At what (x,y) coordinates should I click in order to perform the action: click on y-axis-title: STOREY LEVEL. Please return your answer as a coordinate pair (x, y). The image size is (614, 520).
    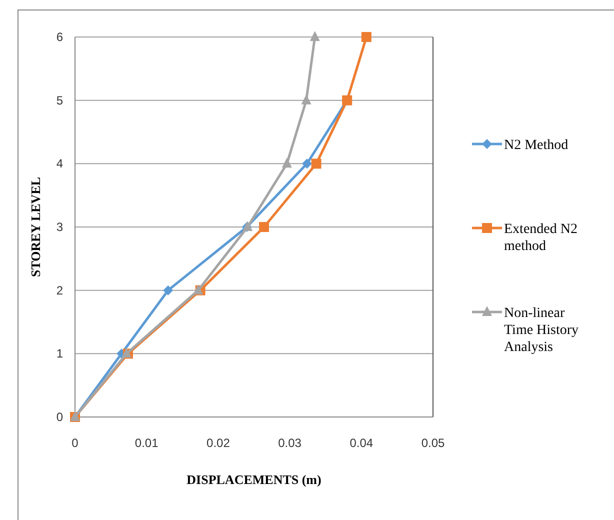
    Looking at the image, I should click on (35, 227).